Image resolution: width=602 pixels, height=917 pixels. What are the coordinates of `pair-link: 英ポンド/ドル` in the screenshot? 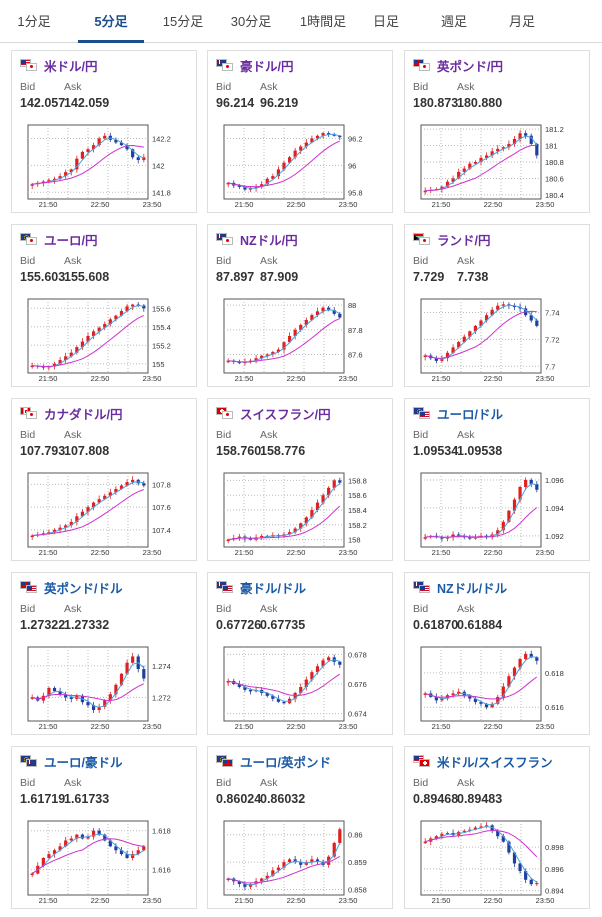 It's located at (83, 588).